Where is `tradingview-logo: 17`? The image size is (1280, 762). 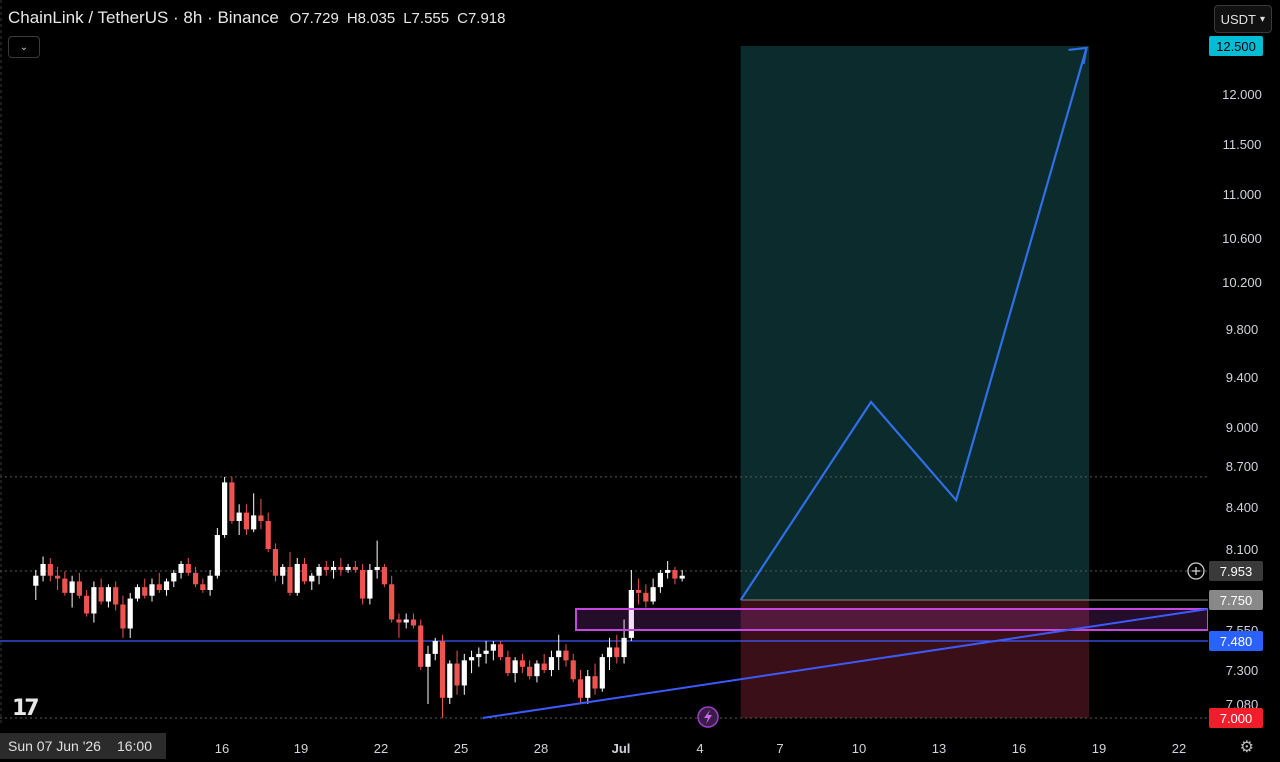
tradingview-logo: 17 is located at coordinates (26, 708).